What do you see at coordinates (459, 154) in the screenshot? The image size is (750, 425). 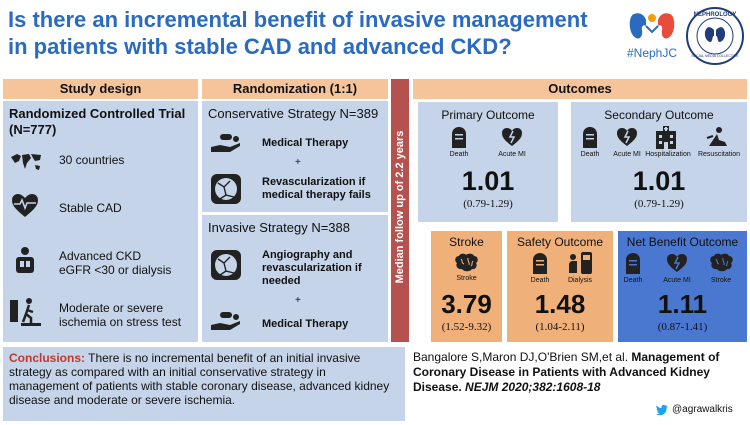 I see `primary-label-death: Death` at bounding box center [459, 154].